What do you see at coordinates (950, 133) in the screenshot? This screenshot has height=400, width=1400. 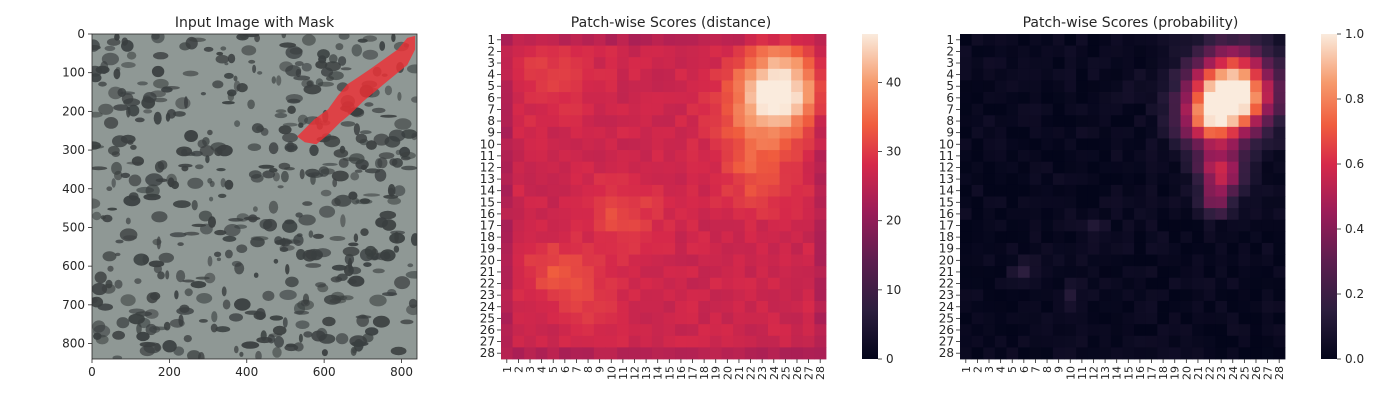 I see `heatmap-y-tick-label: 9` at bounding box center [950, 133].